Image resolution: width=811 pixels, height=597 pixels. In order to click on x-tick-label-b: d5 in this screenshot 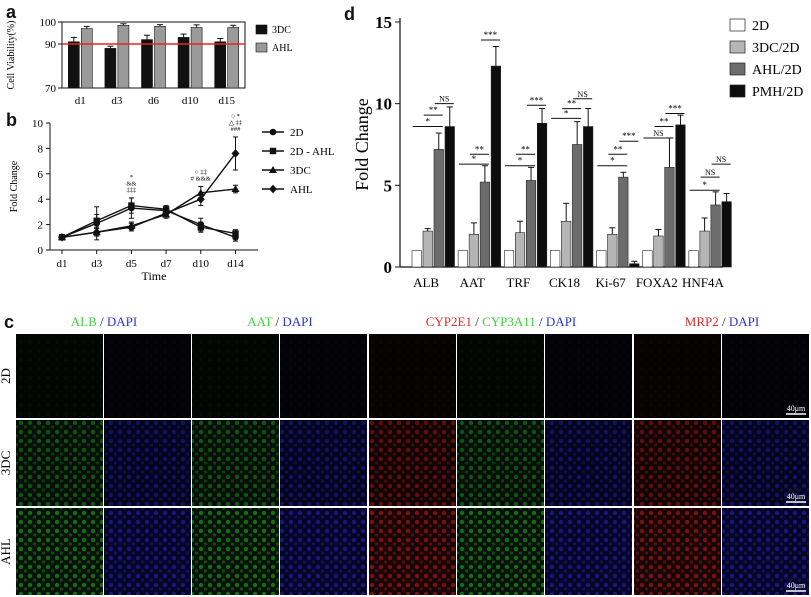, I will do `click(132, 264)`.